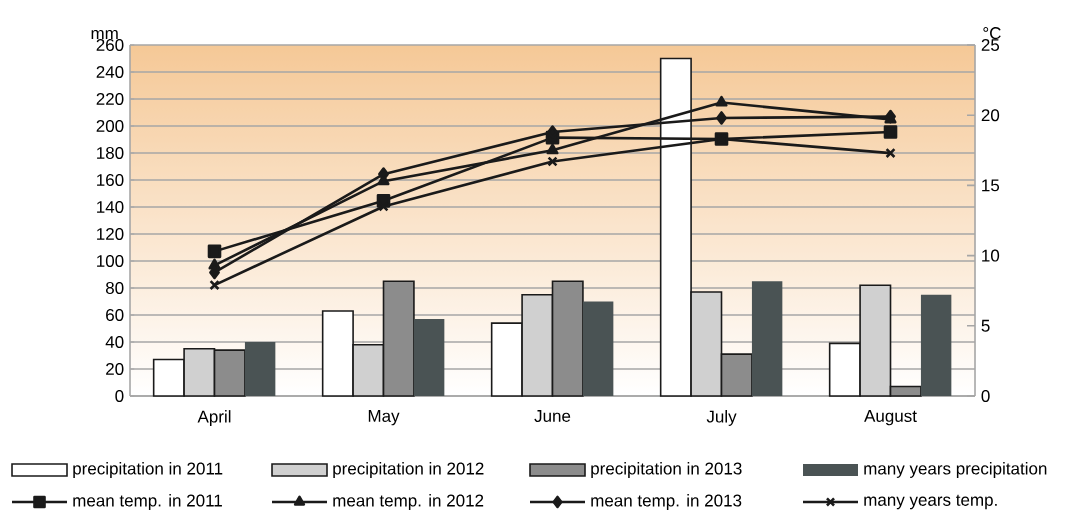 The width and height of the screenshot is (1079, 513). Describe the element at coordinates (214, 418) in the screenshot. I see `x-tick-label: April` at that location.